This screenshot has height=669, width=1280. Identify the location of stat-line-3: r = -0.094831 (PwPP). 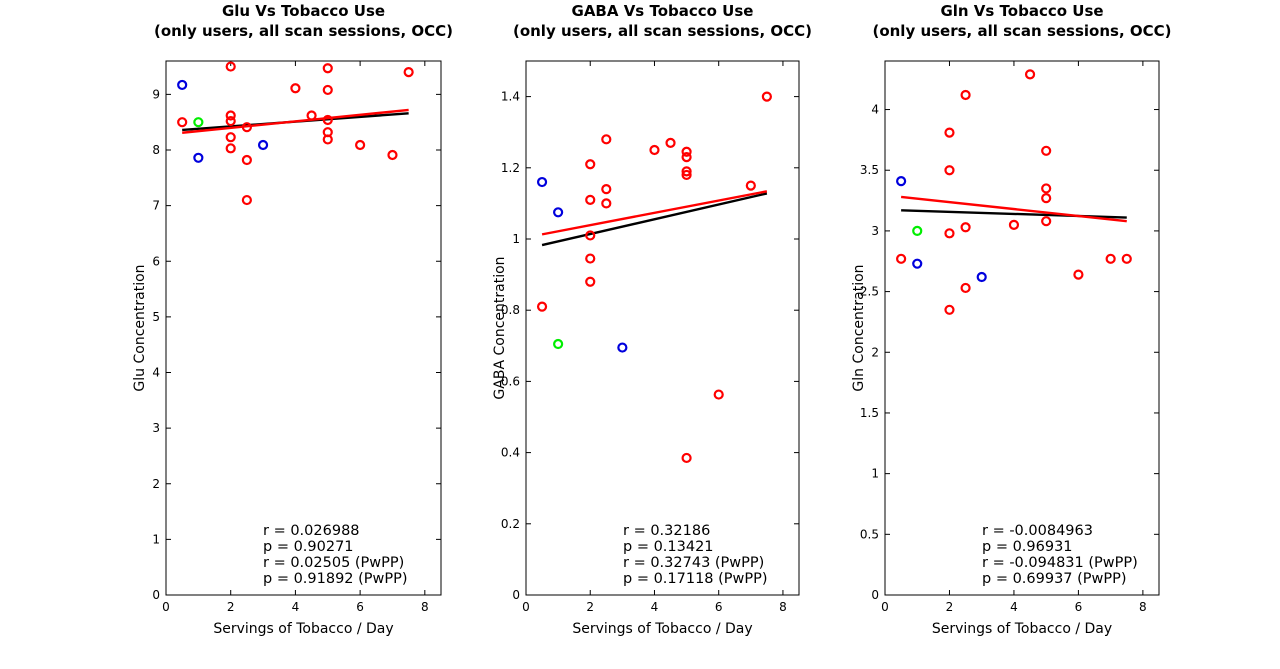
(1060, 563).